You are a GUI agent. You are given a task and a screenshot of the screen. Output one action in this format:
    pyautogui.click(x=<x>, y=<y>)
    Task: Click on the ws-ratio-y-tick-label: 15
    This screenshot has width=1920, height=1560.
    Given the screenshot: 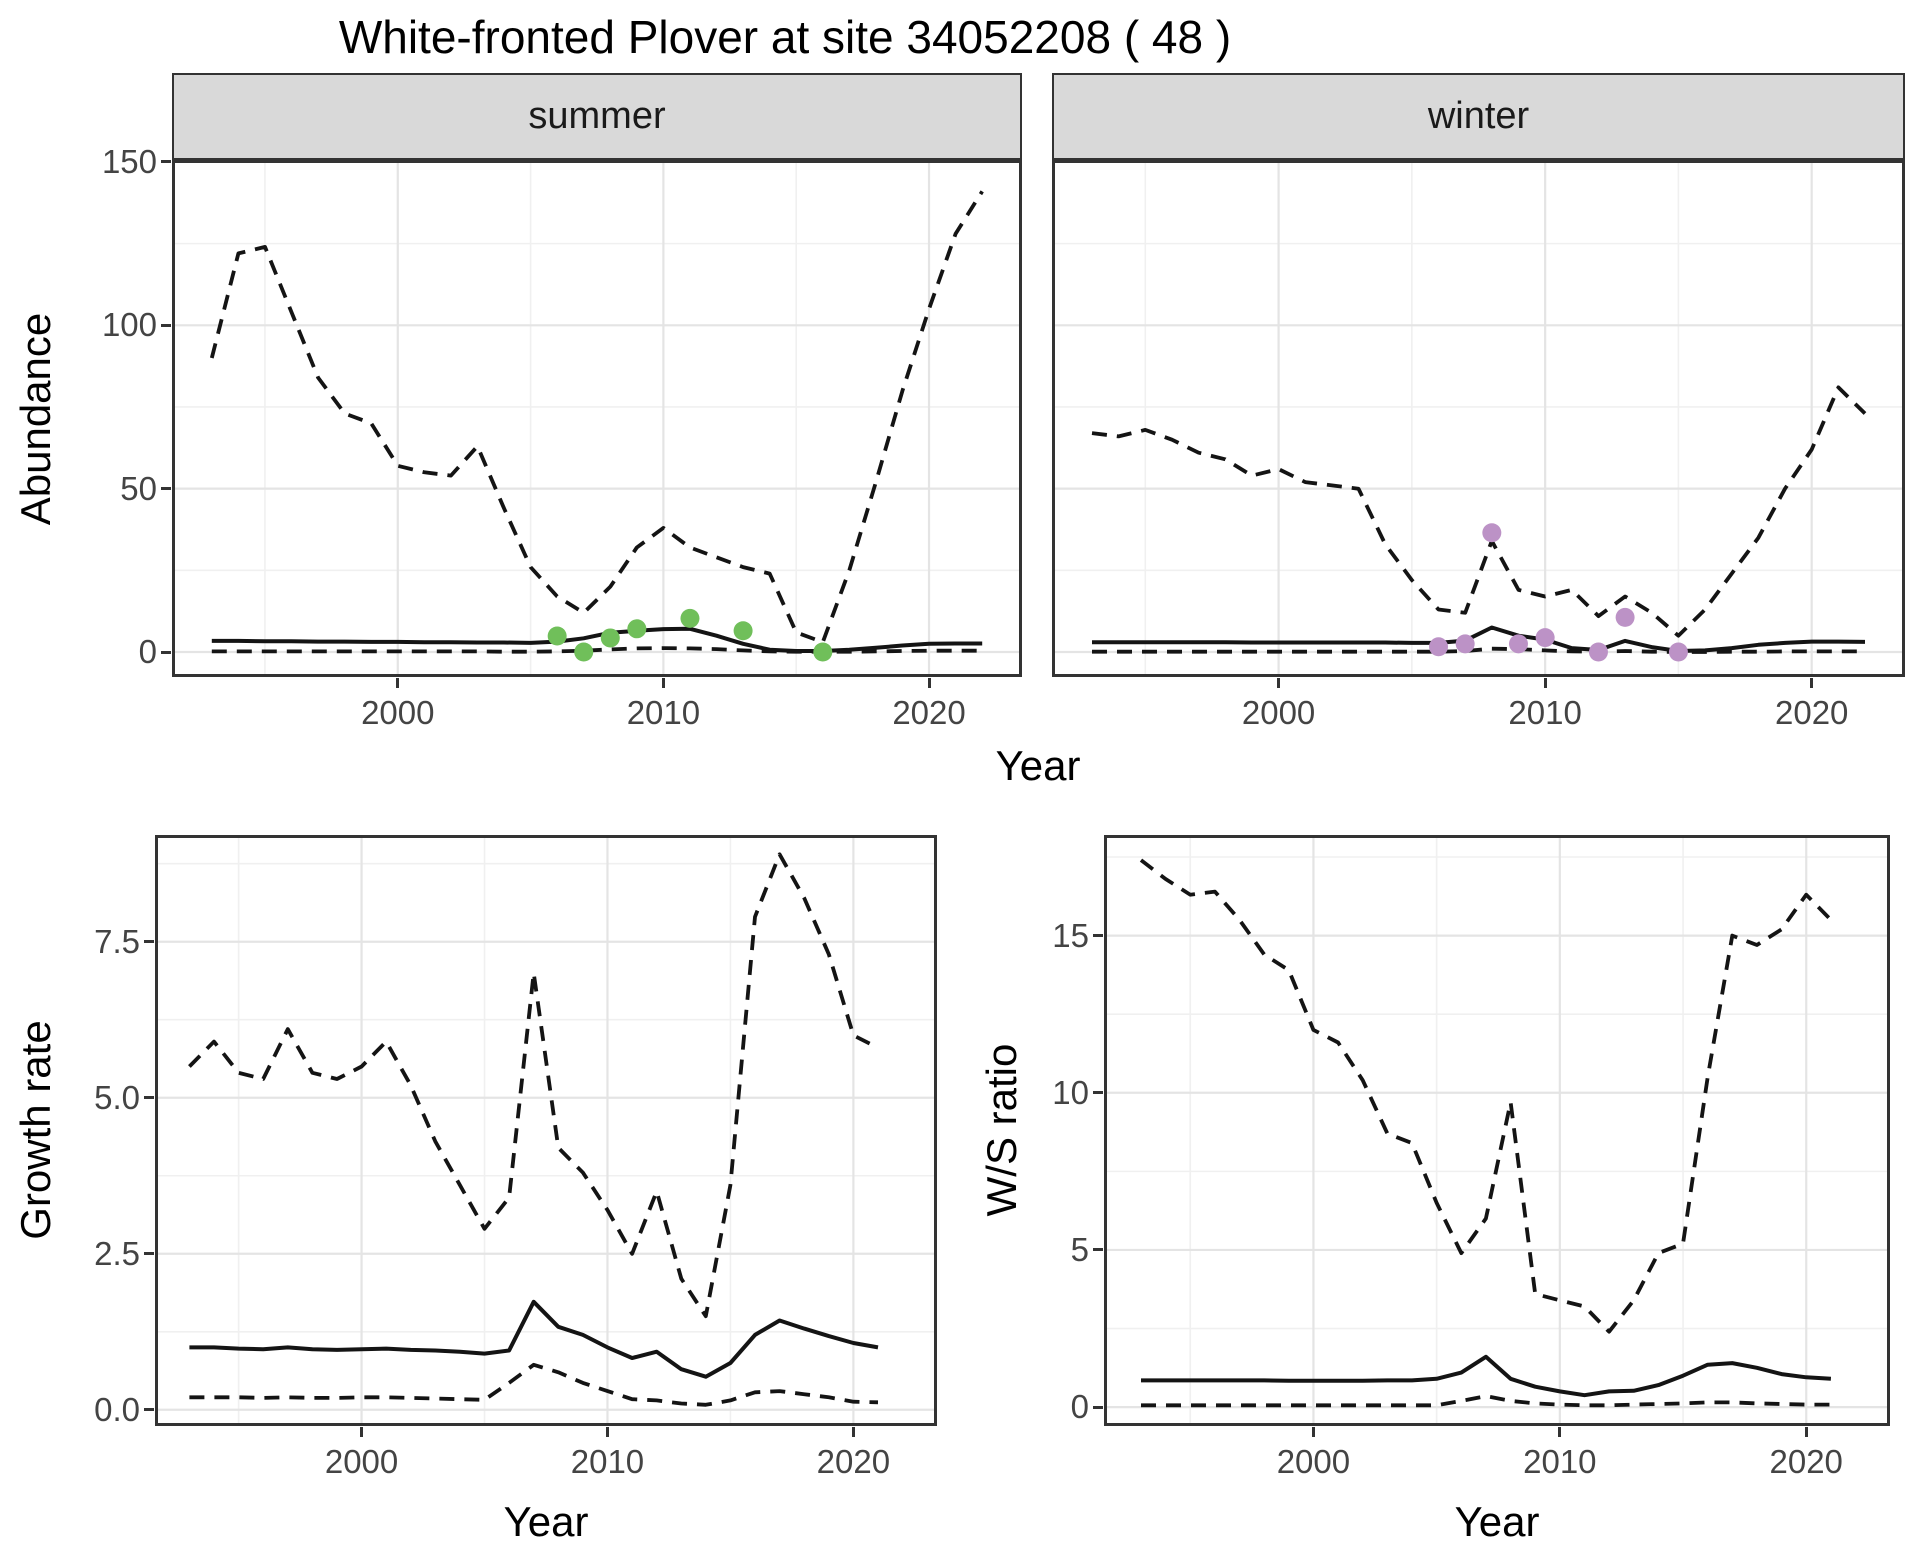 What is the action you would take?
    pyautogui.click(x=1070, y=935)
    